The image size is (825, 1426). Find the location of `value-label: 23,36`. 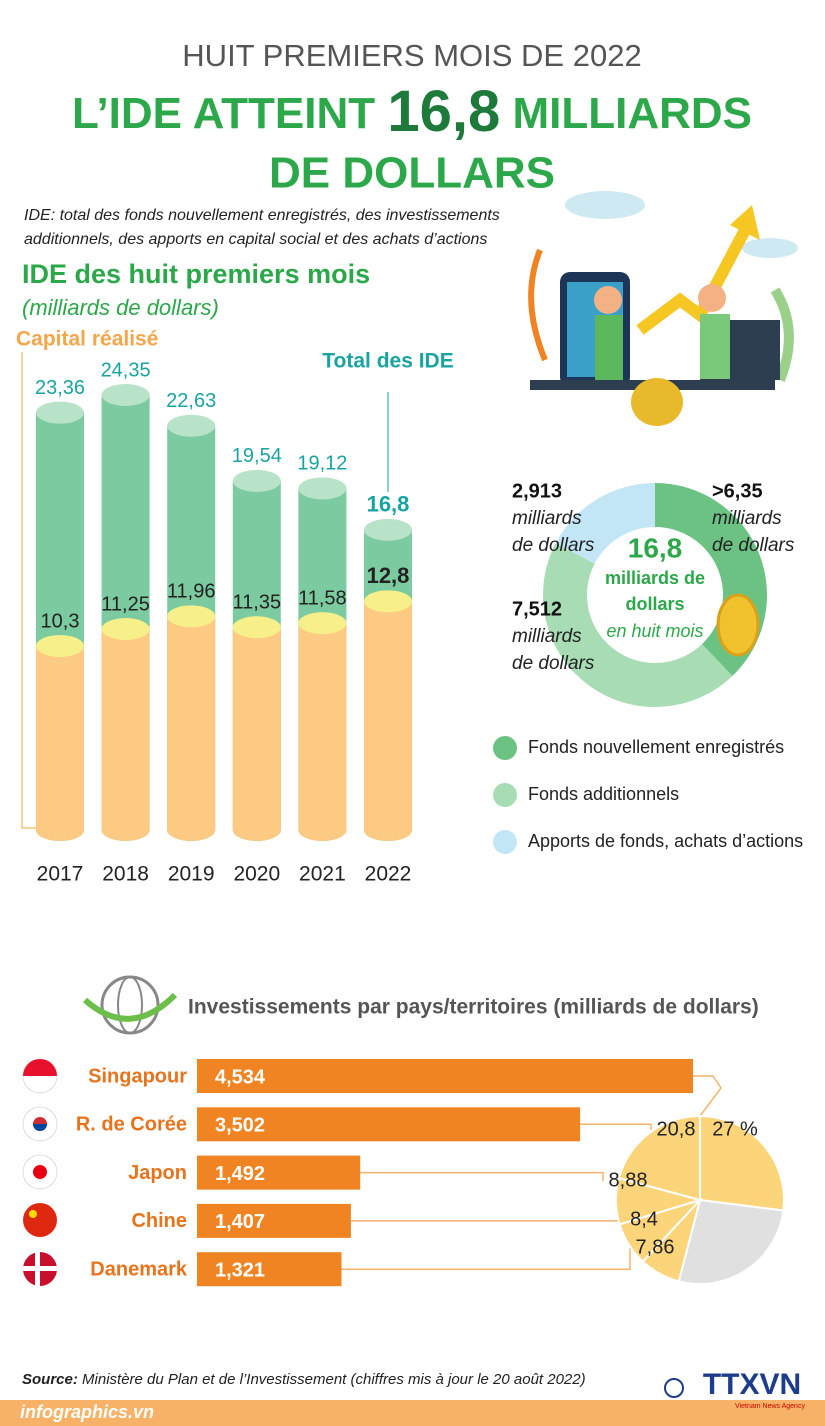

value-label: 23,36 is located at coordinates (60, 388).